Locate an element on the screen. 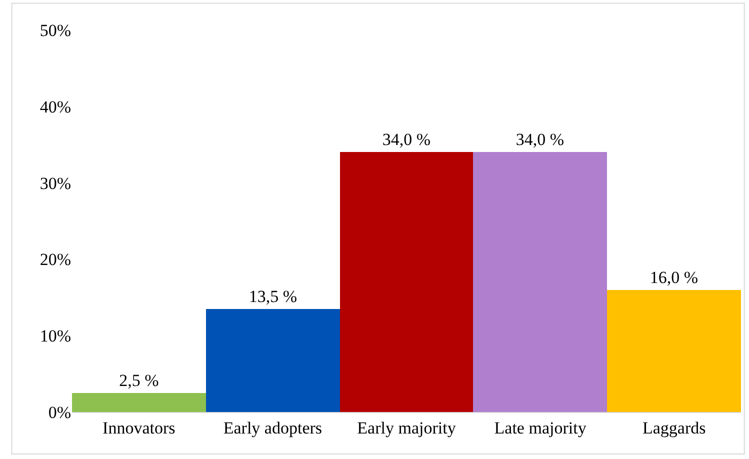  data-label: 2,5 % is located at coordinates (139, 380).